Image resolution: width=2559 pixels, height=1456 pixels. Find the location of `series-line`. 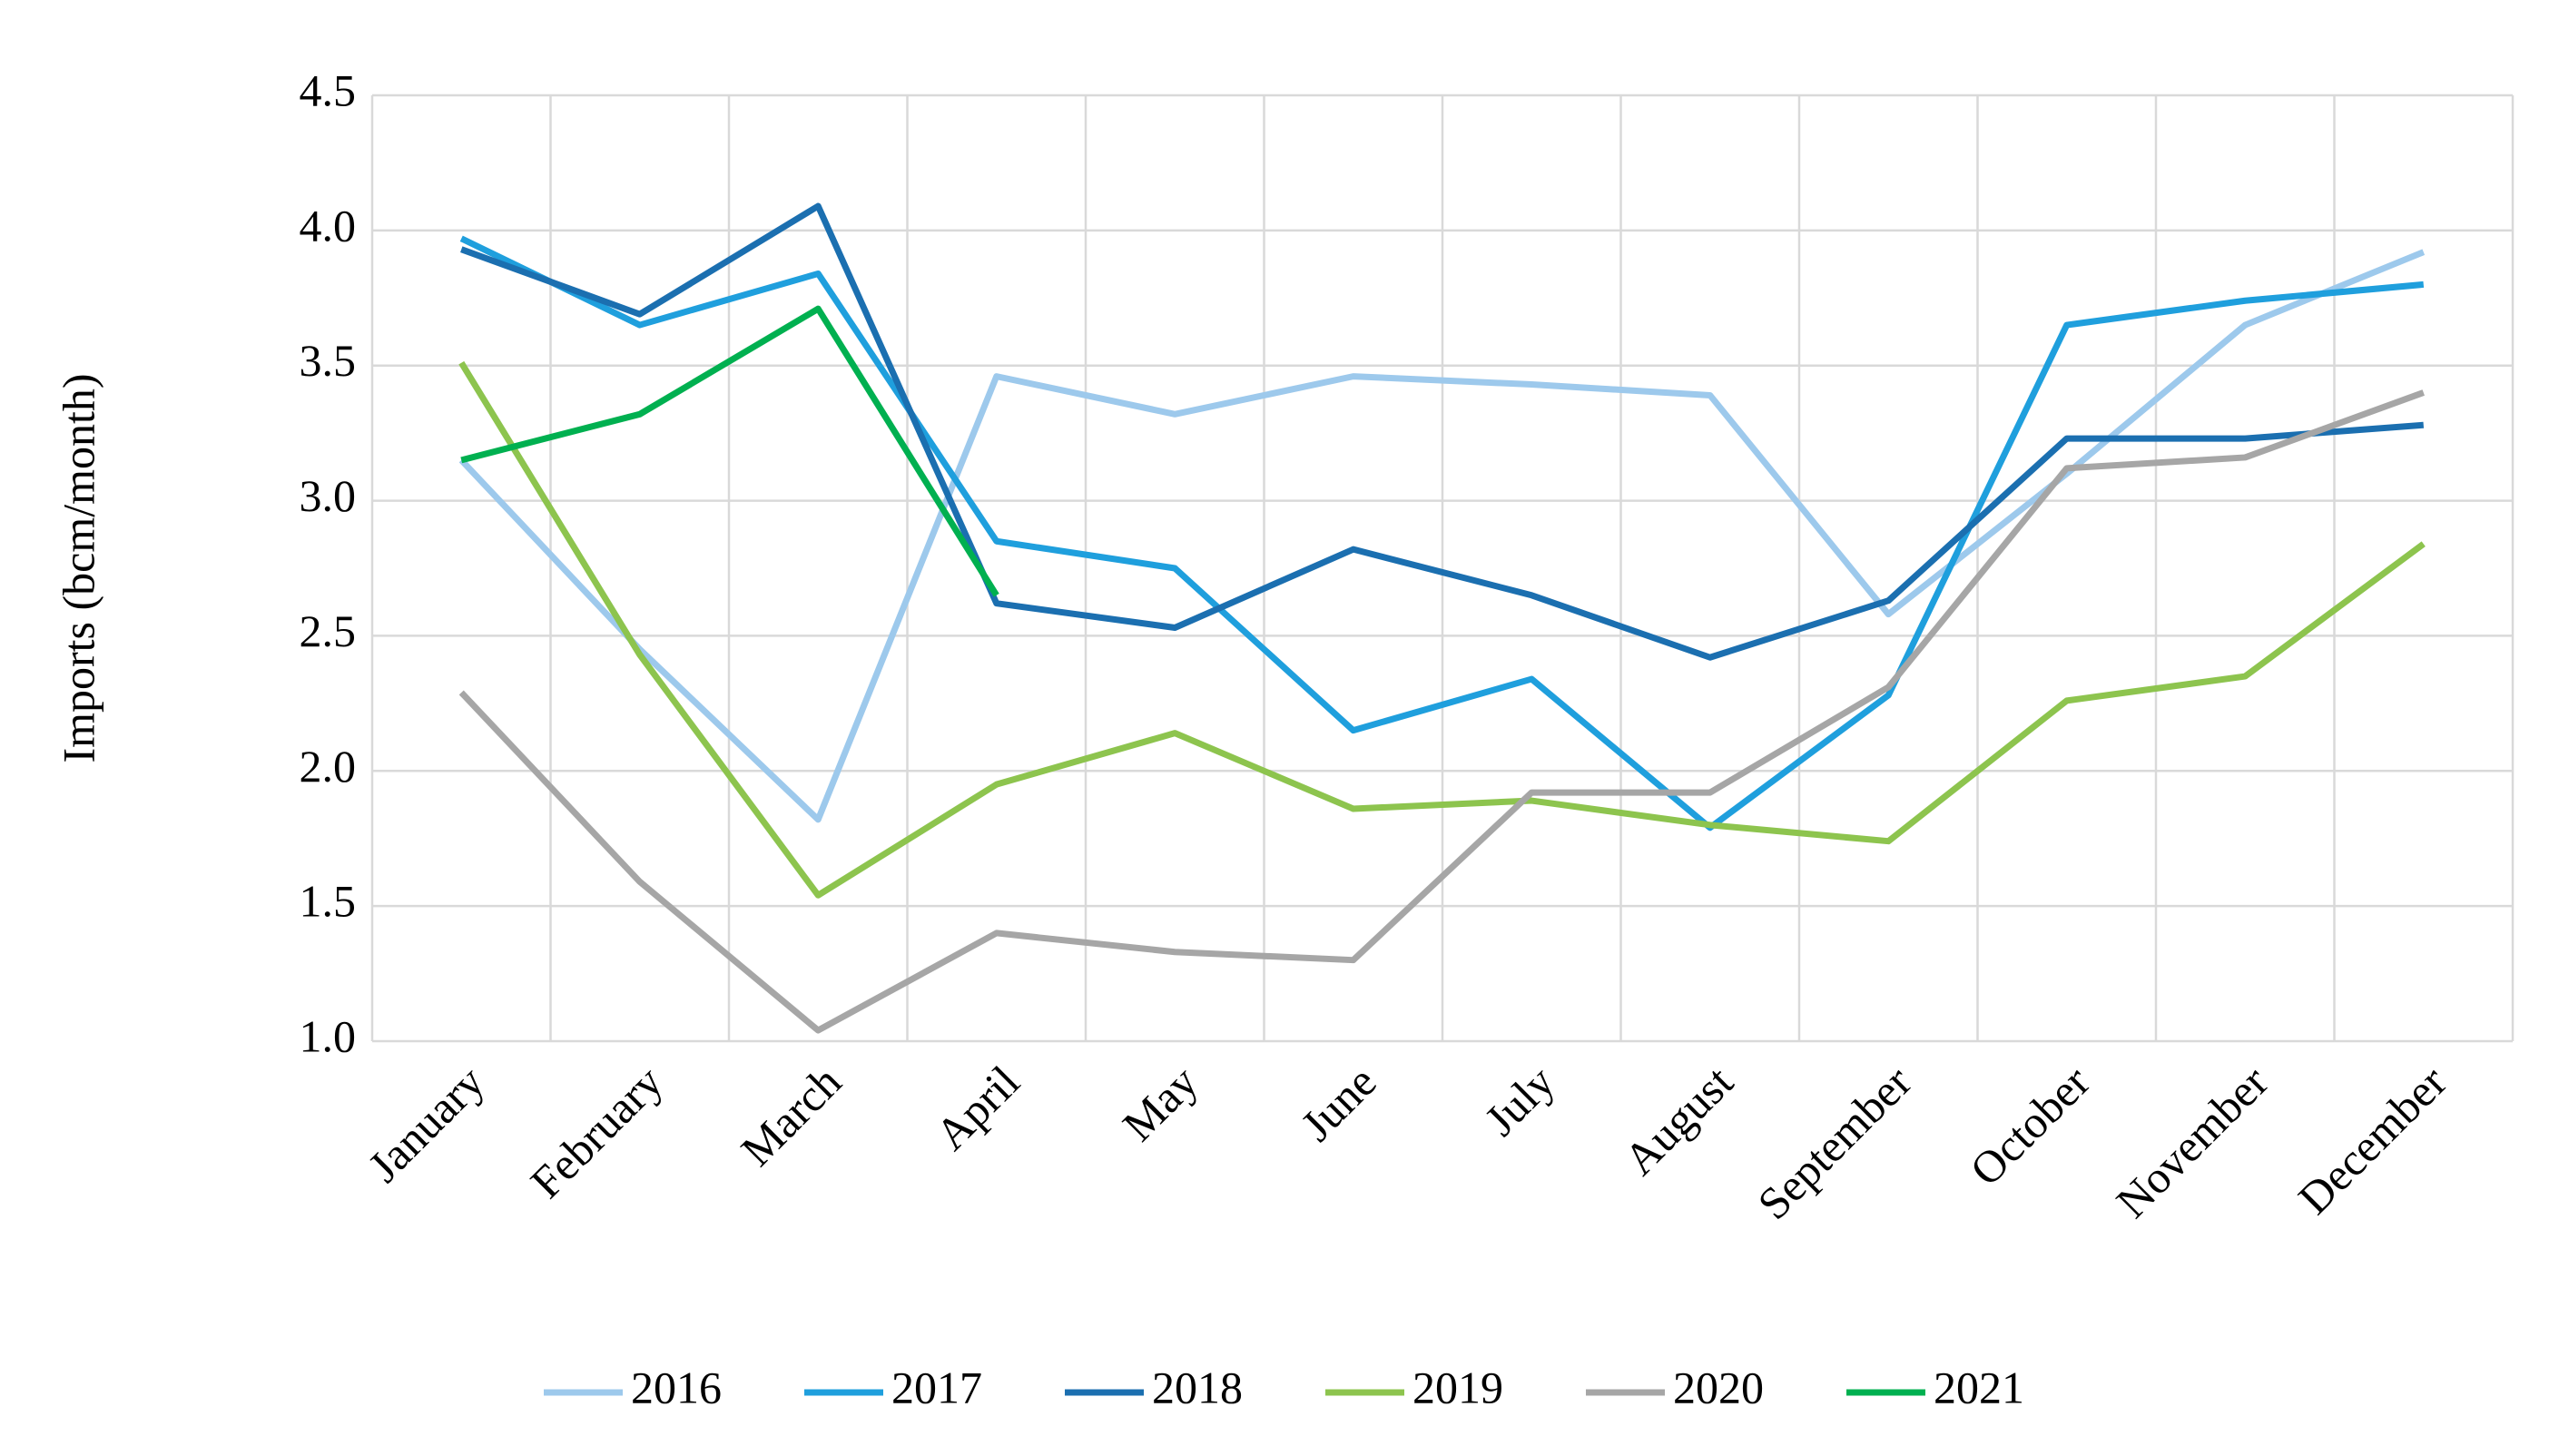

series-line is located at coordinates (729, 451).